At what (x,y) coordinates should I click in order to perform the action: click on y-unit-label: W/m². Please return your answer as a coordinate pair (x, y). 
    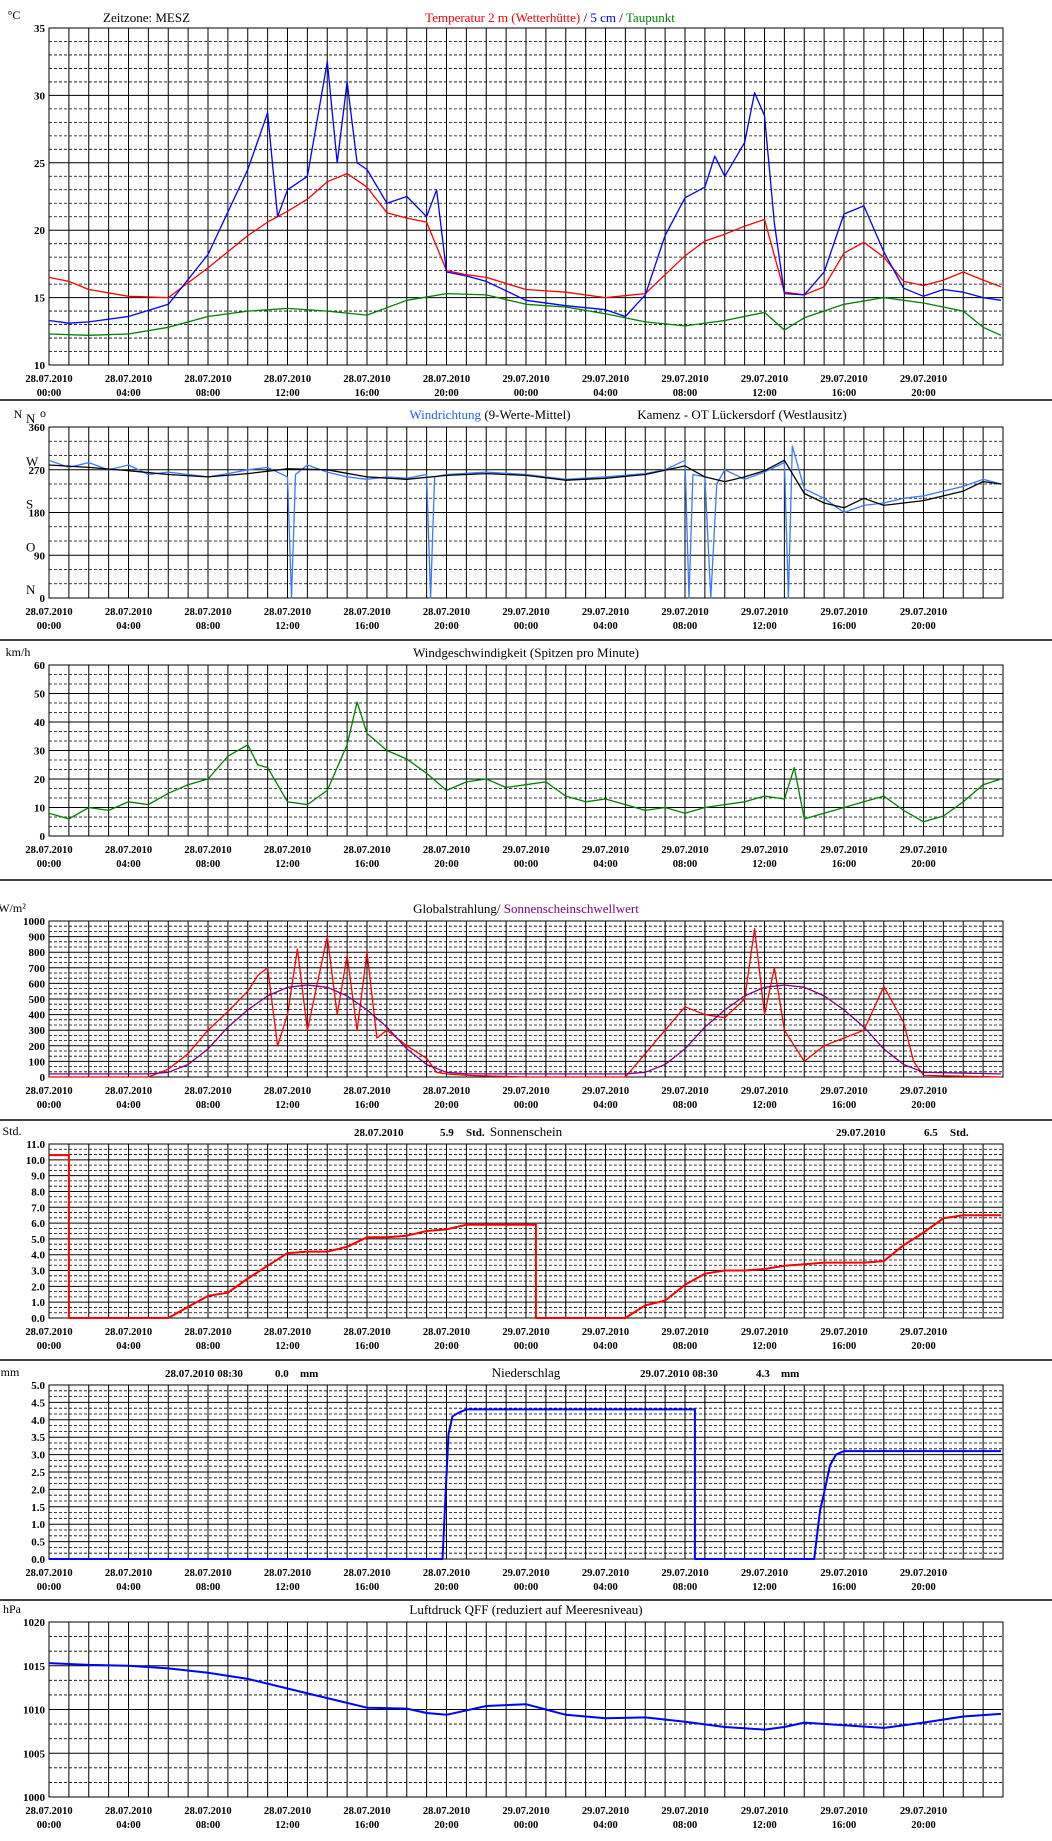
    Looking at the image, I should click on (13, 908).